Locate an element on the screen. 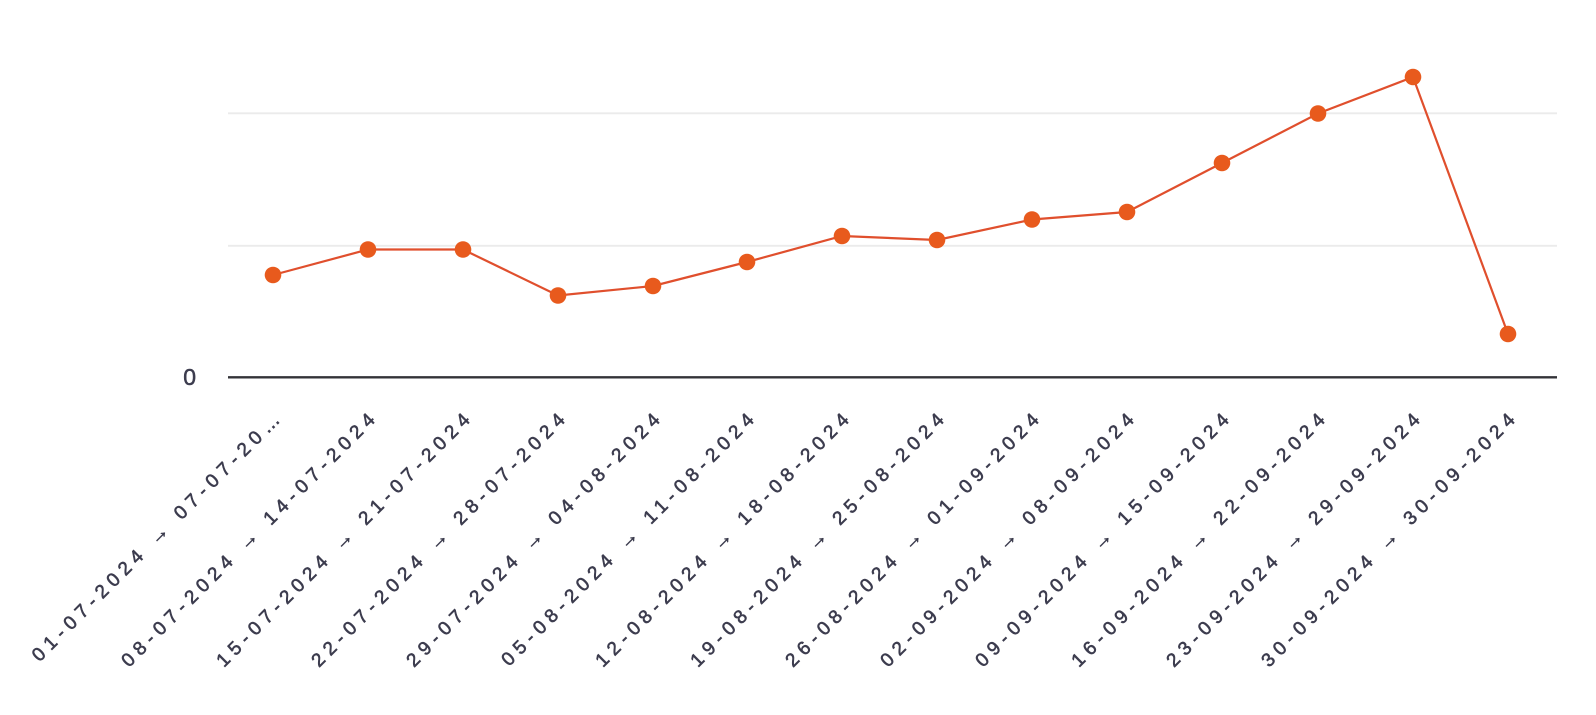 Image resolution: width=1596 pixels, height=715 pixels. svg-text: 0 is located at coordinates (189, 377).